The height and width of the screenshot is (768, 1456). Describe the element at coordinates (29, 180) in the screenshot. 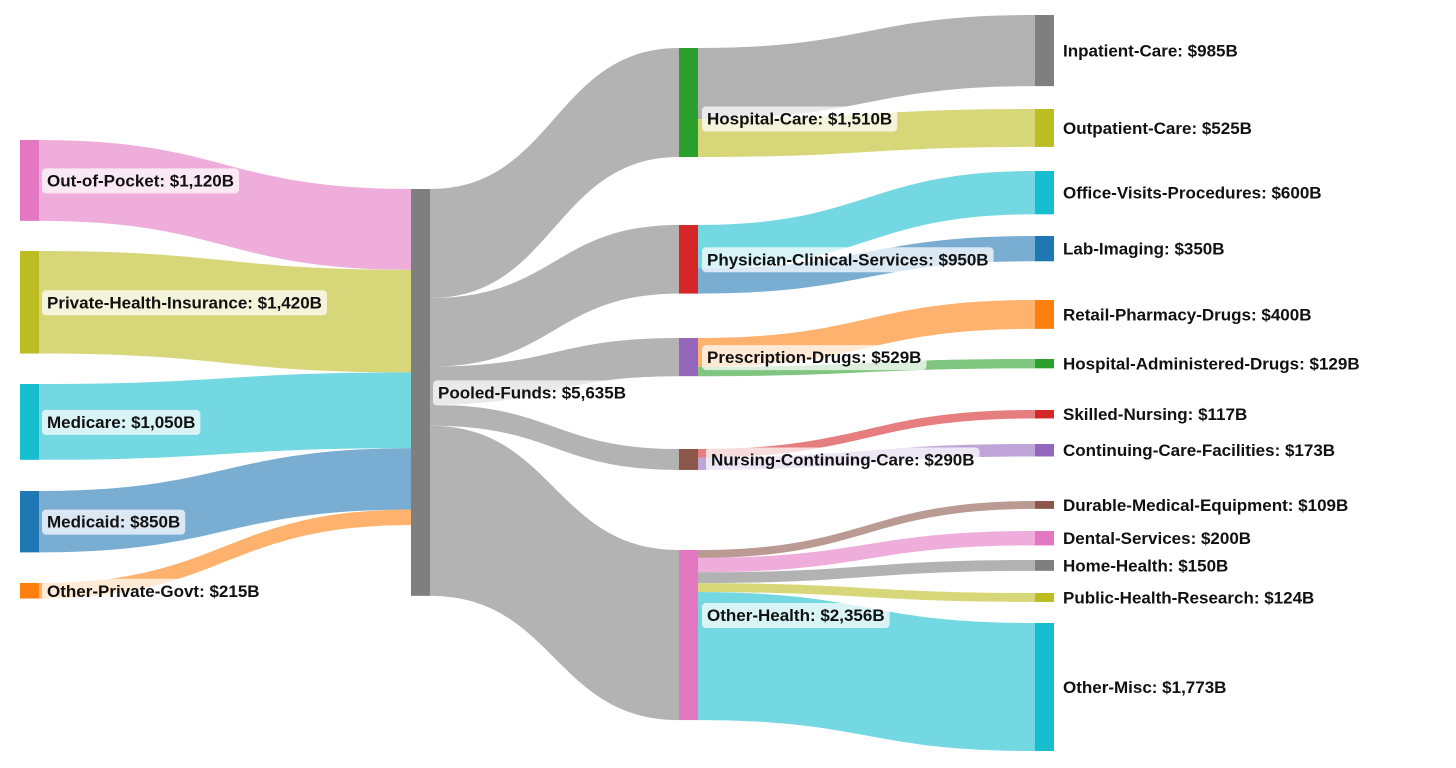

I see `node-out-of-pocket` at that location.